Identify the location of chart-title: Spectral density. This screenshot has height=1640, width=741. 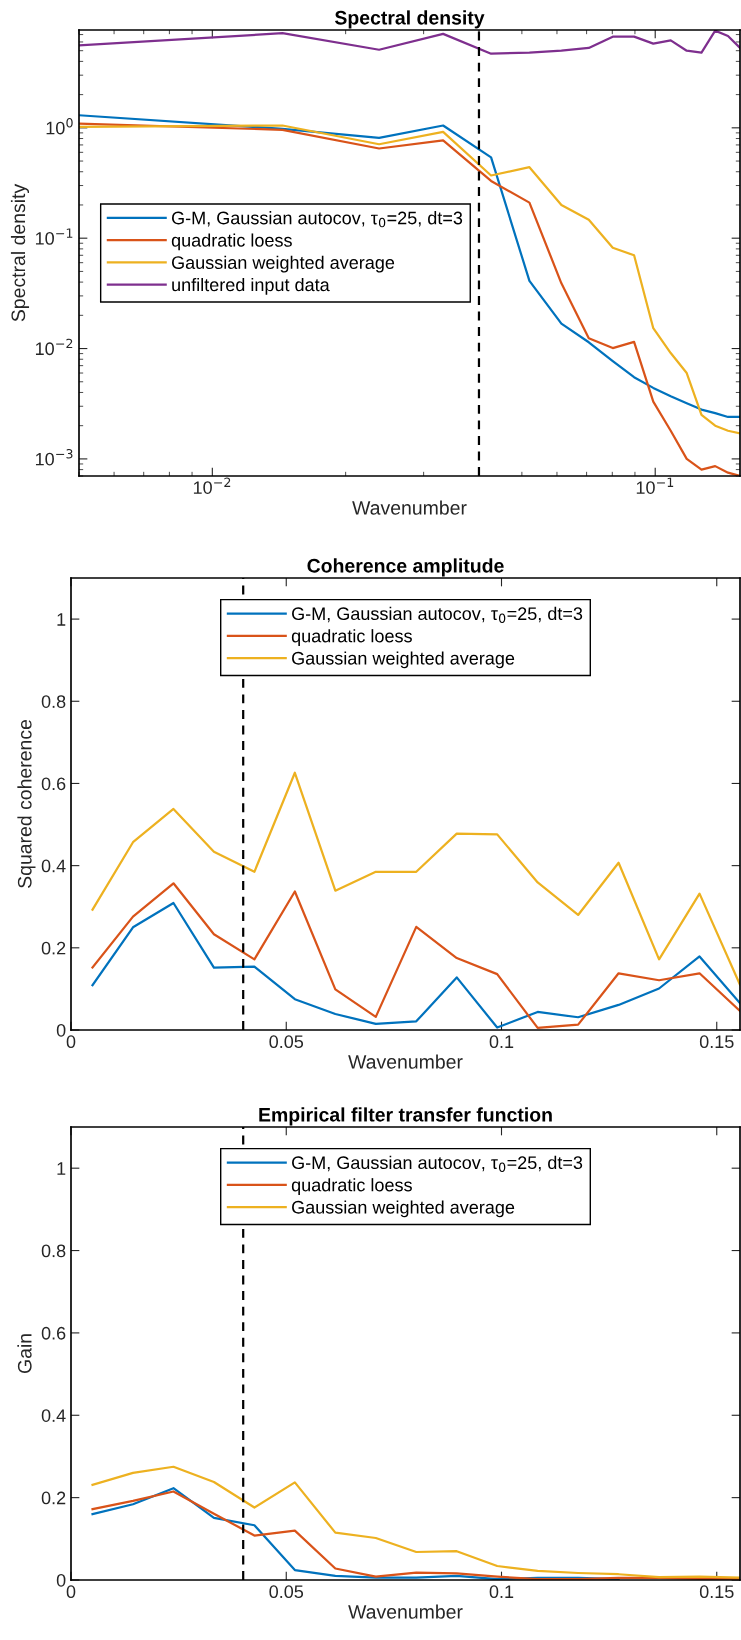
(409, 19).